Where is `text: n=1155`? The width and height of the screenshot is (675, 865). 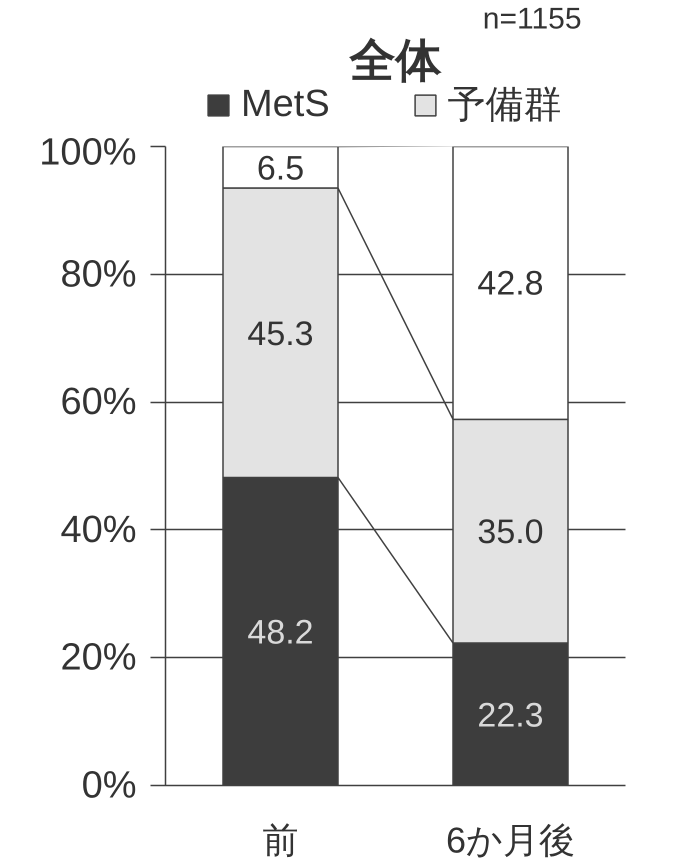 text: n=1155 is located at coordinates (532, 19).